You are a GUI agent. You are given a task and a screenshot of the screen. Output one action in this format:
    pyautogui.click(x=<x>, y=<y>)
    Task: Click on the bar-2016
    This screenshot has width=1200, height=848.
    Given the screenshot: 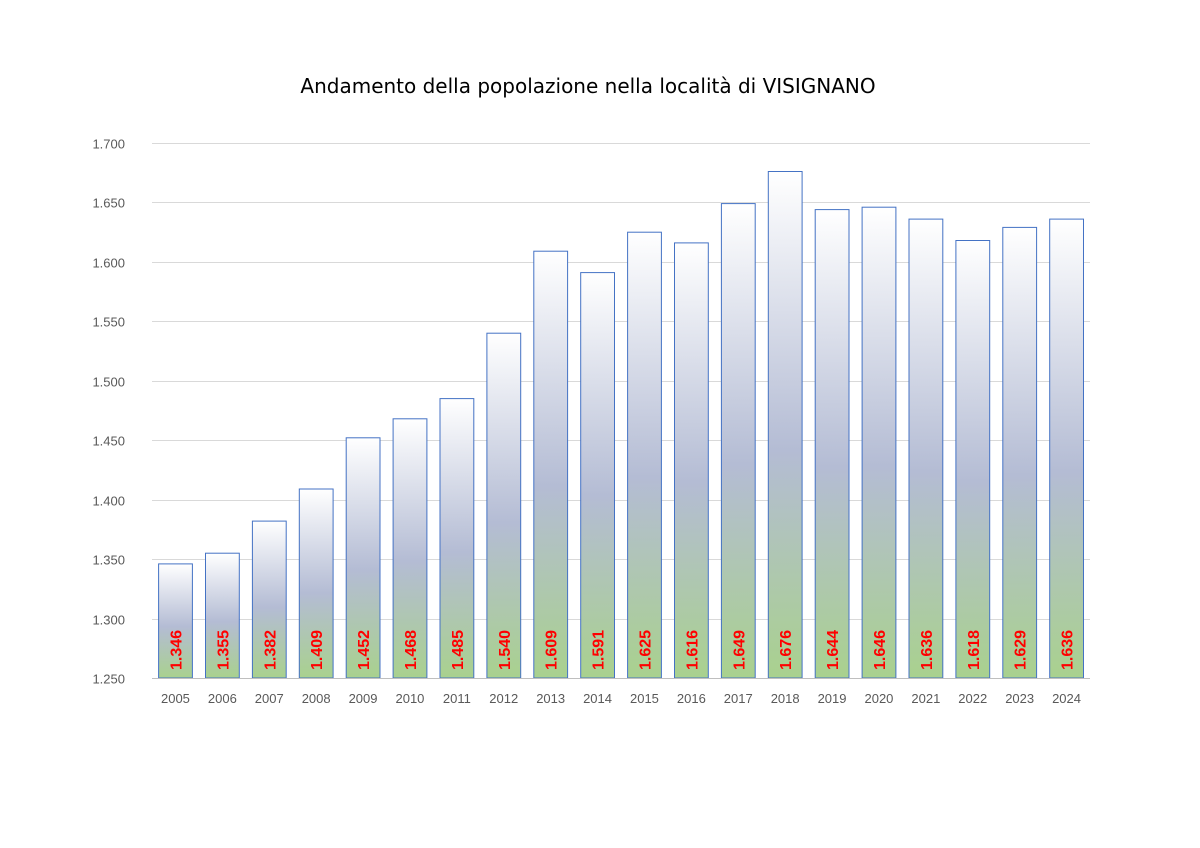 What is the action you would take?
    pyautogui.click(x=691, y=460)
    